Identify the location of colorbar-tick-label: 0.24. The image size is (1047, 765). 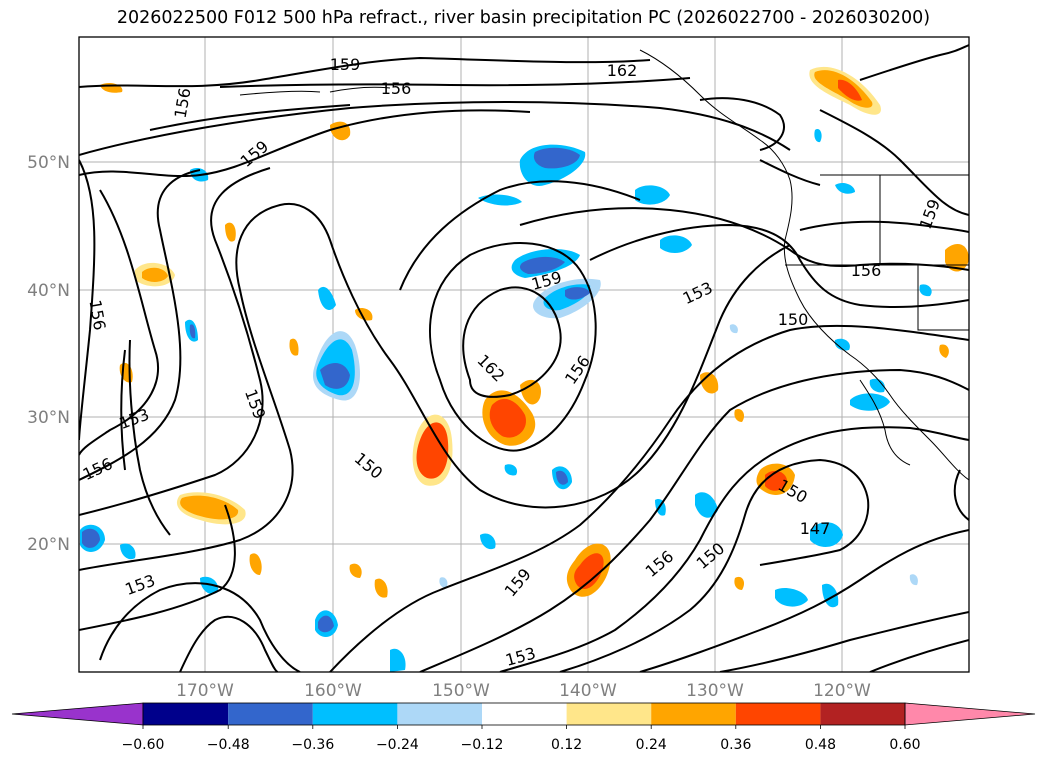
(651, 745).